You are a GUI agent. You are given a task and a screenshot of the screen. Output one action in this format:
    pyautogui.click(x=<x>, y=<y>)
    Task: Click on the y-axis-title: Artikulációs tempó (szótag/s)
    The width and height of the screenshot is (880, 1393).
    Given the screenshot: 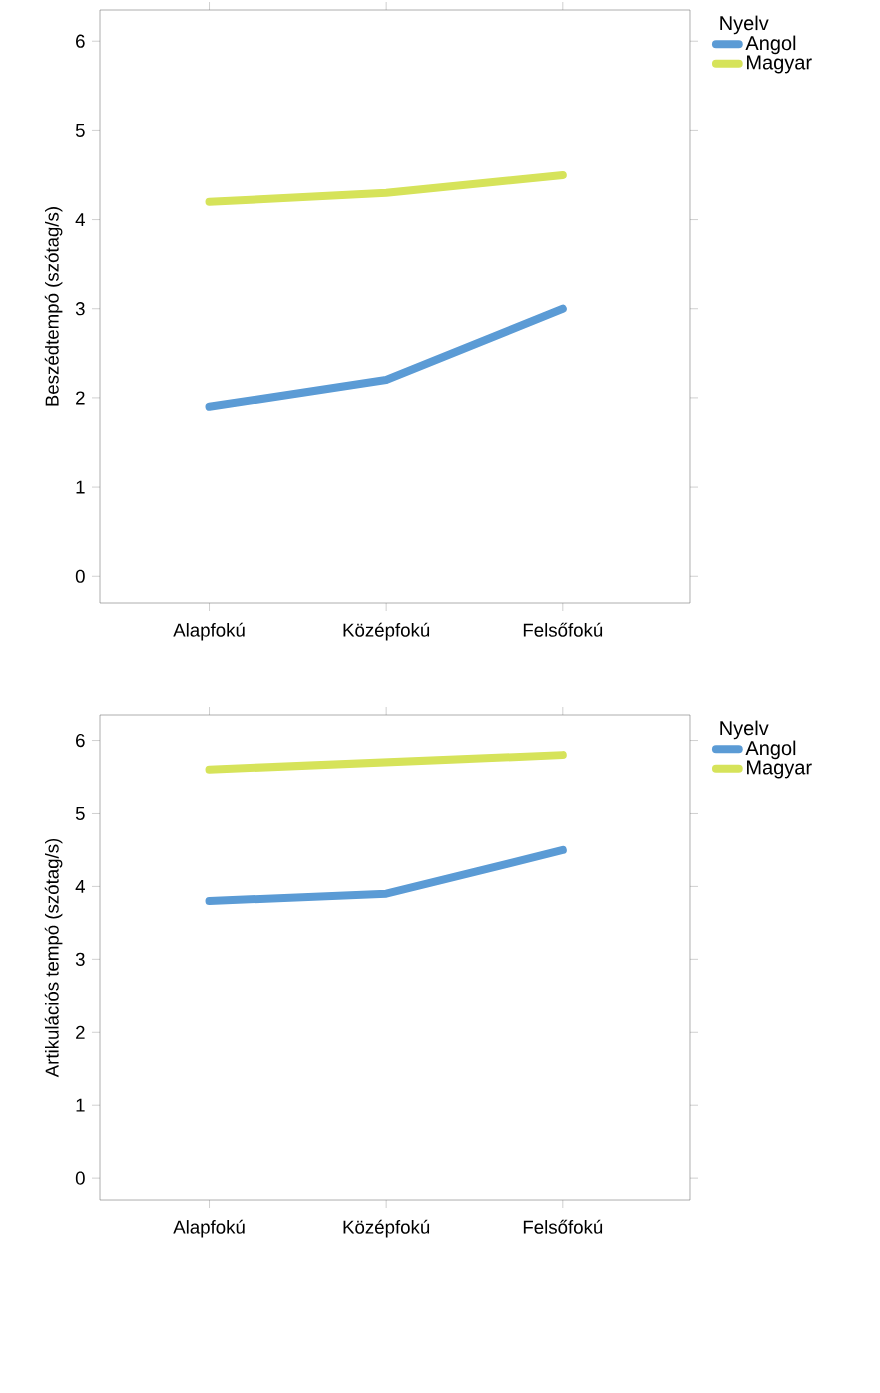 What is the action you would take?
    pyautogui.click(x=53, y=958)
    